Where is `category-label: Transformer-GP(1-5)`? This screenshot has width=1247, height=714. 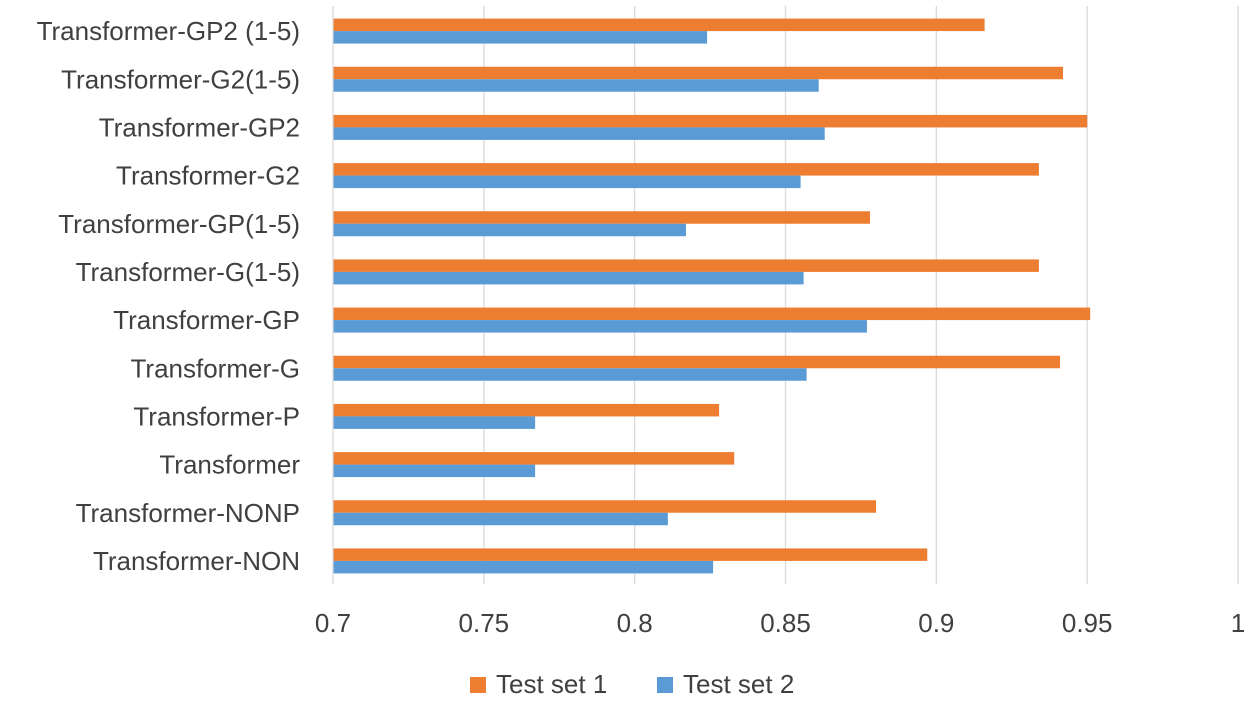
category-label: Transformer-GP(1-5) is located at coordinates (179, 224).